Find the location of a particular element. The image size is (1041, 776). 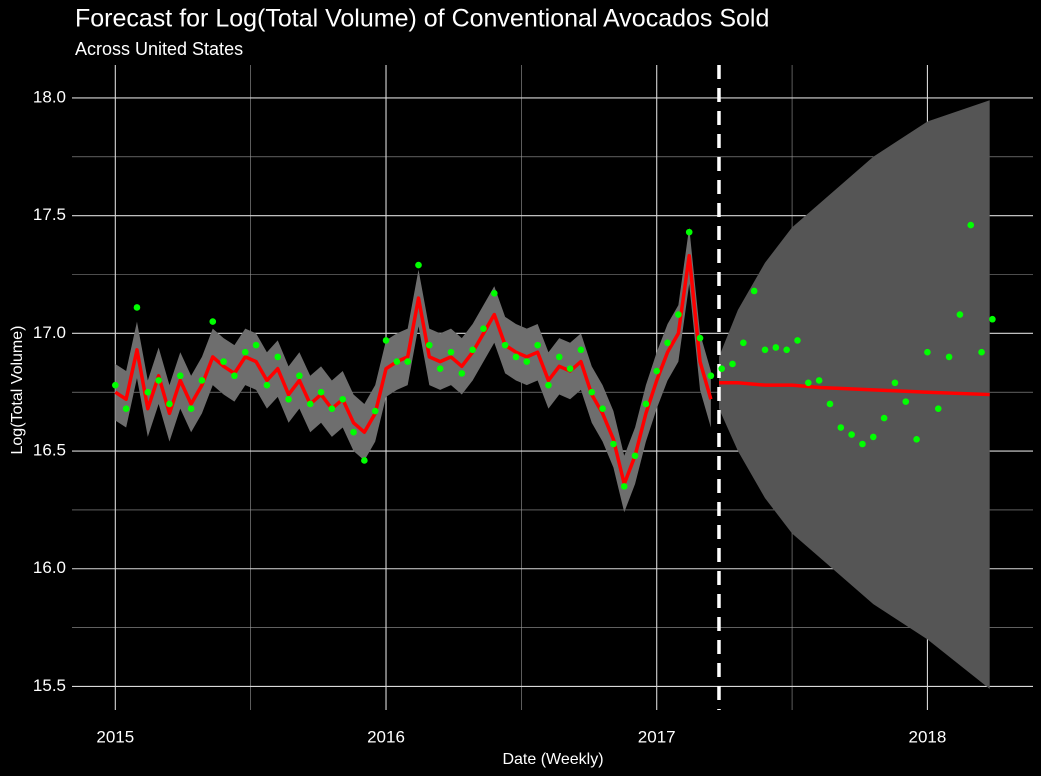

x-axis-label: Date (Weekly) is located at coordinates (552, 759).